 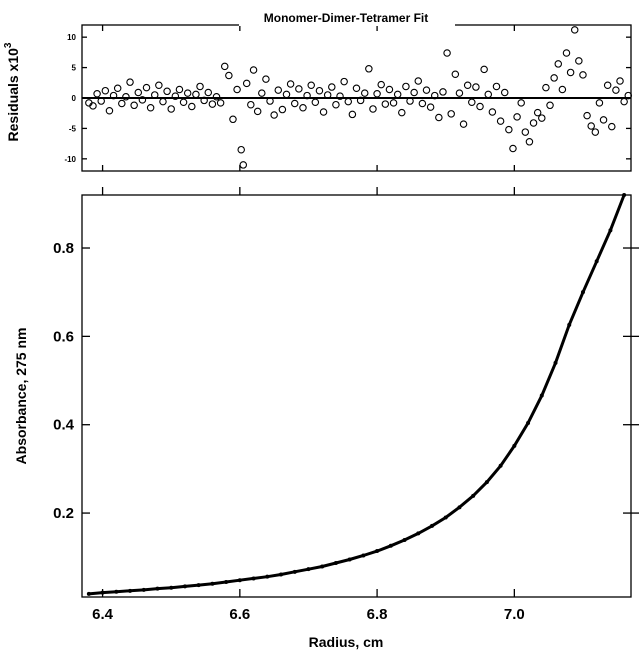 I want to click on x-axis-label: Radius, cm, so click(x=346, y=642).